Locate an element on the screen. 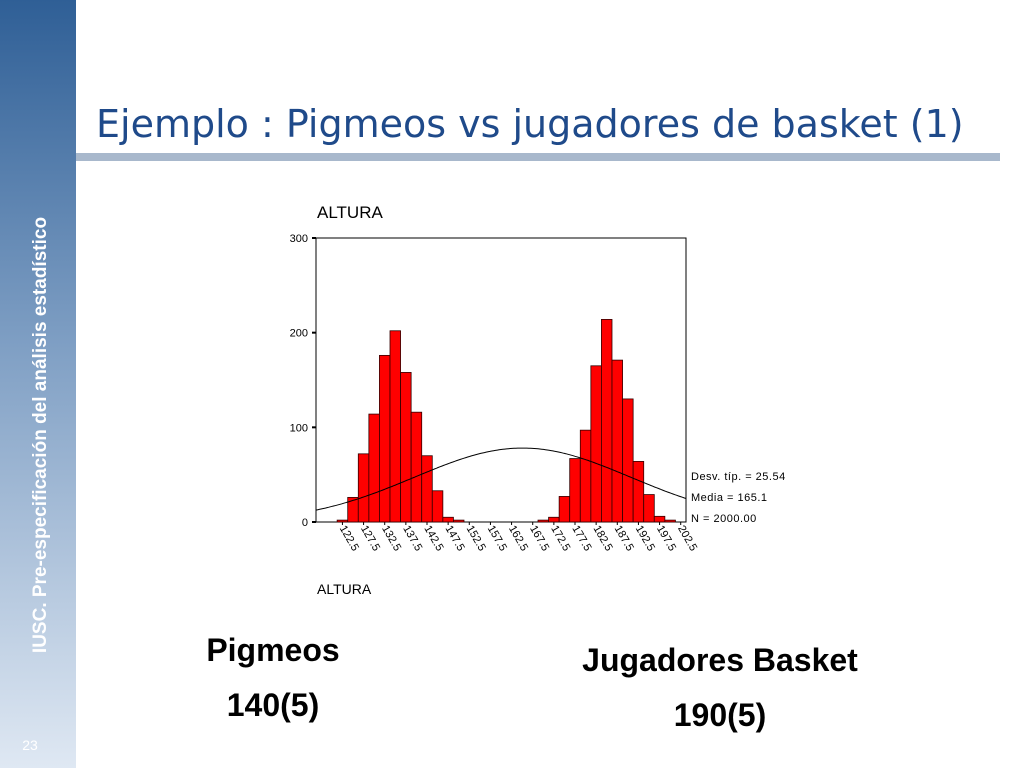 The height and width of the screenshot is (768, 1024). x-tick-label: 182.5 is located at coordinates (603, 539).